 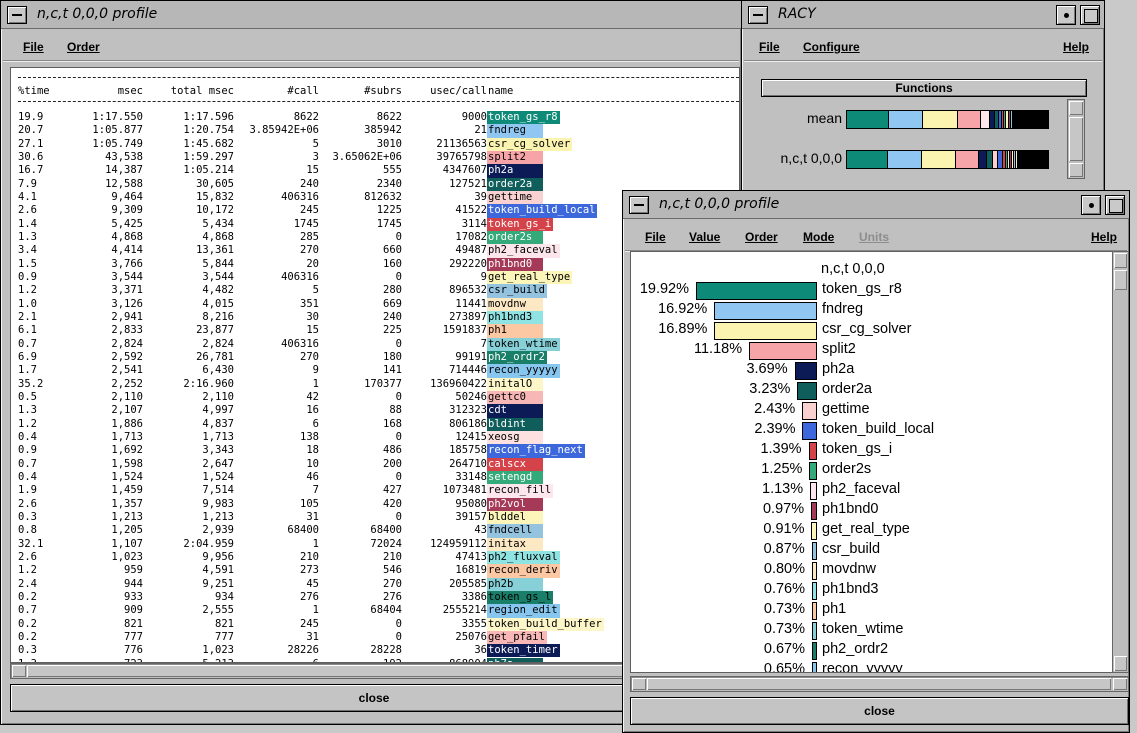 I want to click on table-row: 0.8 1,205 2,939 68400 68400 43 fndcell, so click(x=375, y=531).